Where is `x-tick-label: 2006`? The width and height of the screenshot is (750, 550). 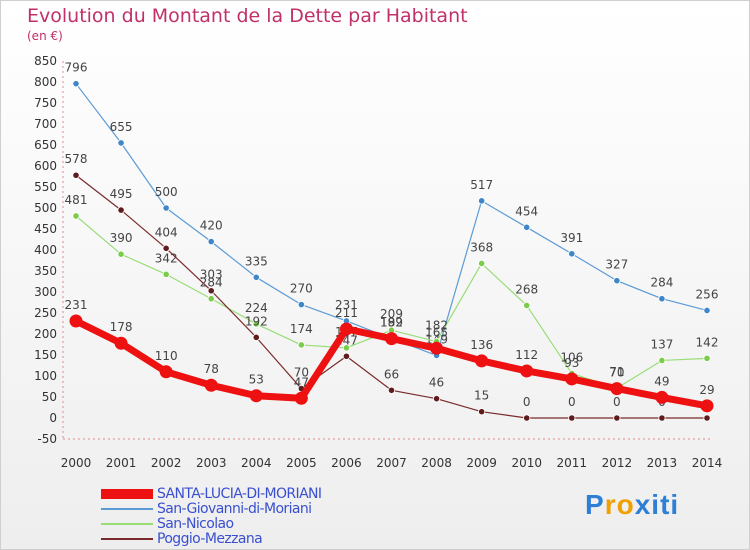
x-tick-label: 2006 is located at coordinates (346, 463).